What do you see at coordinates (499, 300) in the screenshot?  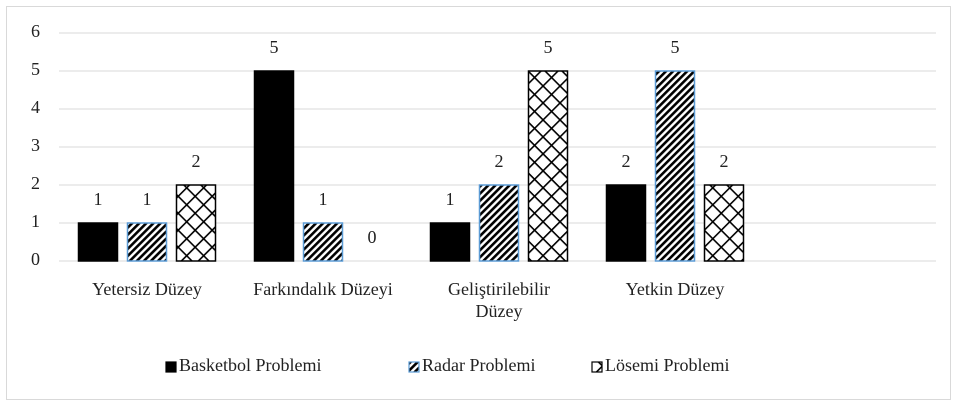 I see `x-tick-label: Geliştirilebilir Düzey` at bounding box center [499, 300].